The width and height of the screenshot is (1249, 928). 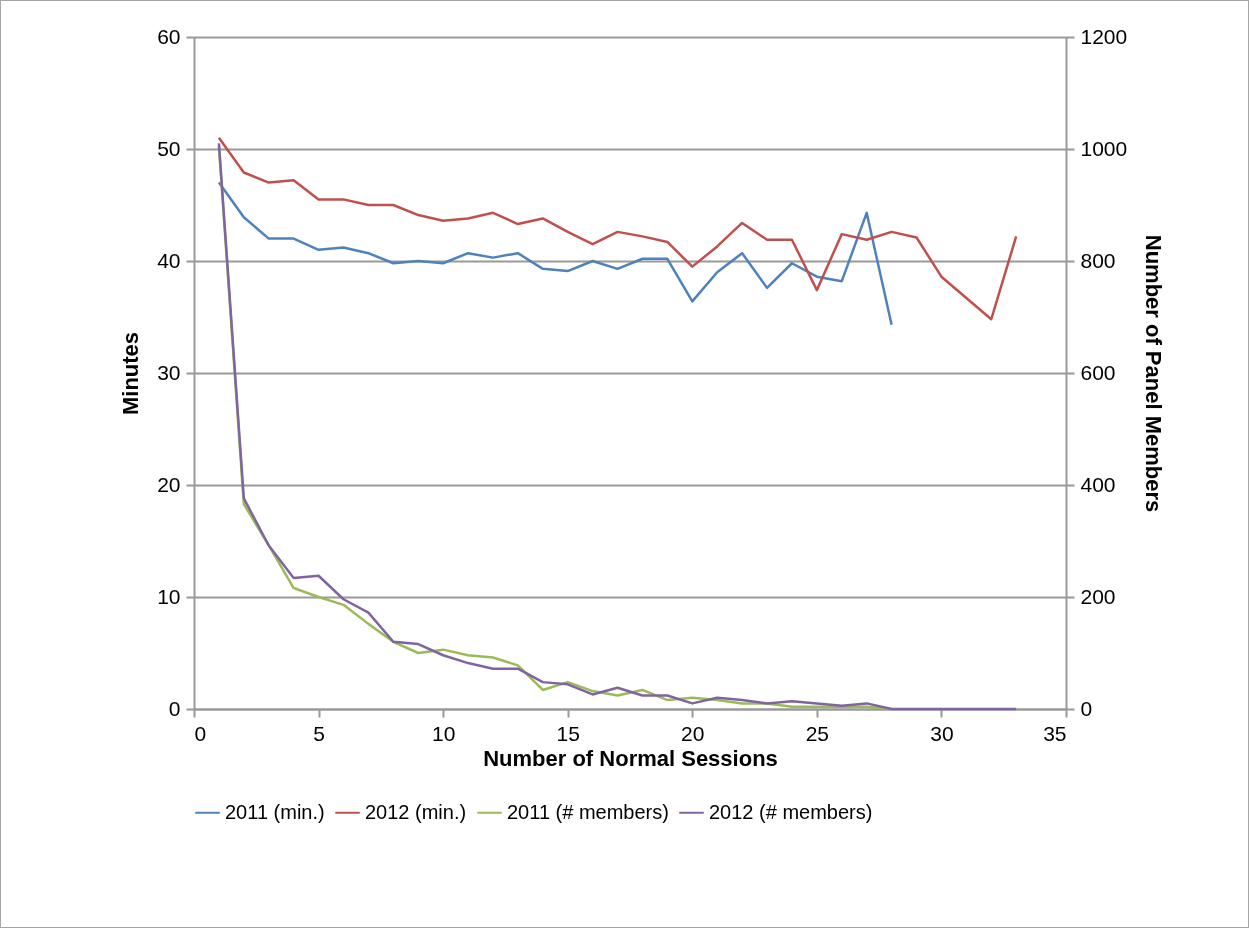 What do you see at coordinates (319, 733) in the screenshot?
I see `x-tick-label: 5` at bounding box center [319, 733].